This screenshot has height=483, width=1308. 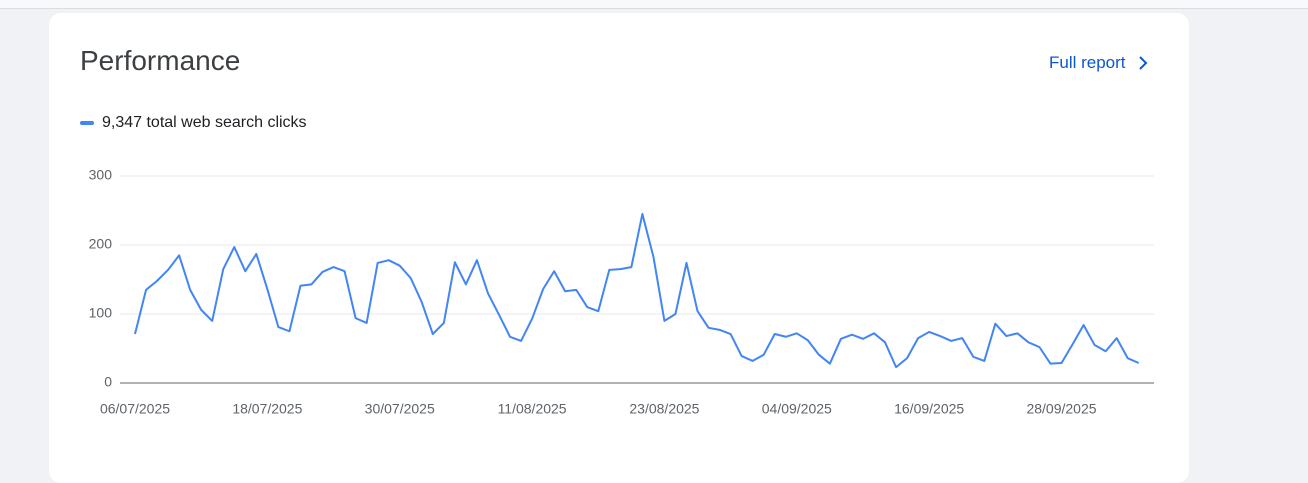 What do you see at coordinates (1061, 409) in the screenshot?
I see `x-tick-label: 28/09/2025` at bounding box center [1061, 409].